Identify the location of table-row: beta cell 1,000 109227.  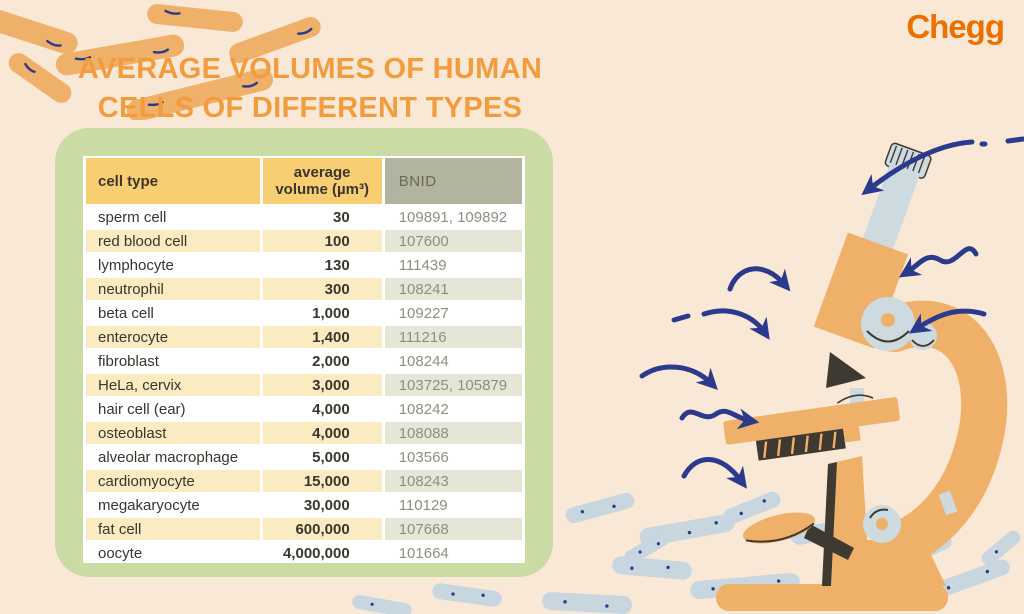
(304, 313).